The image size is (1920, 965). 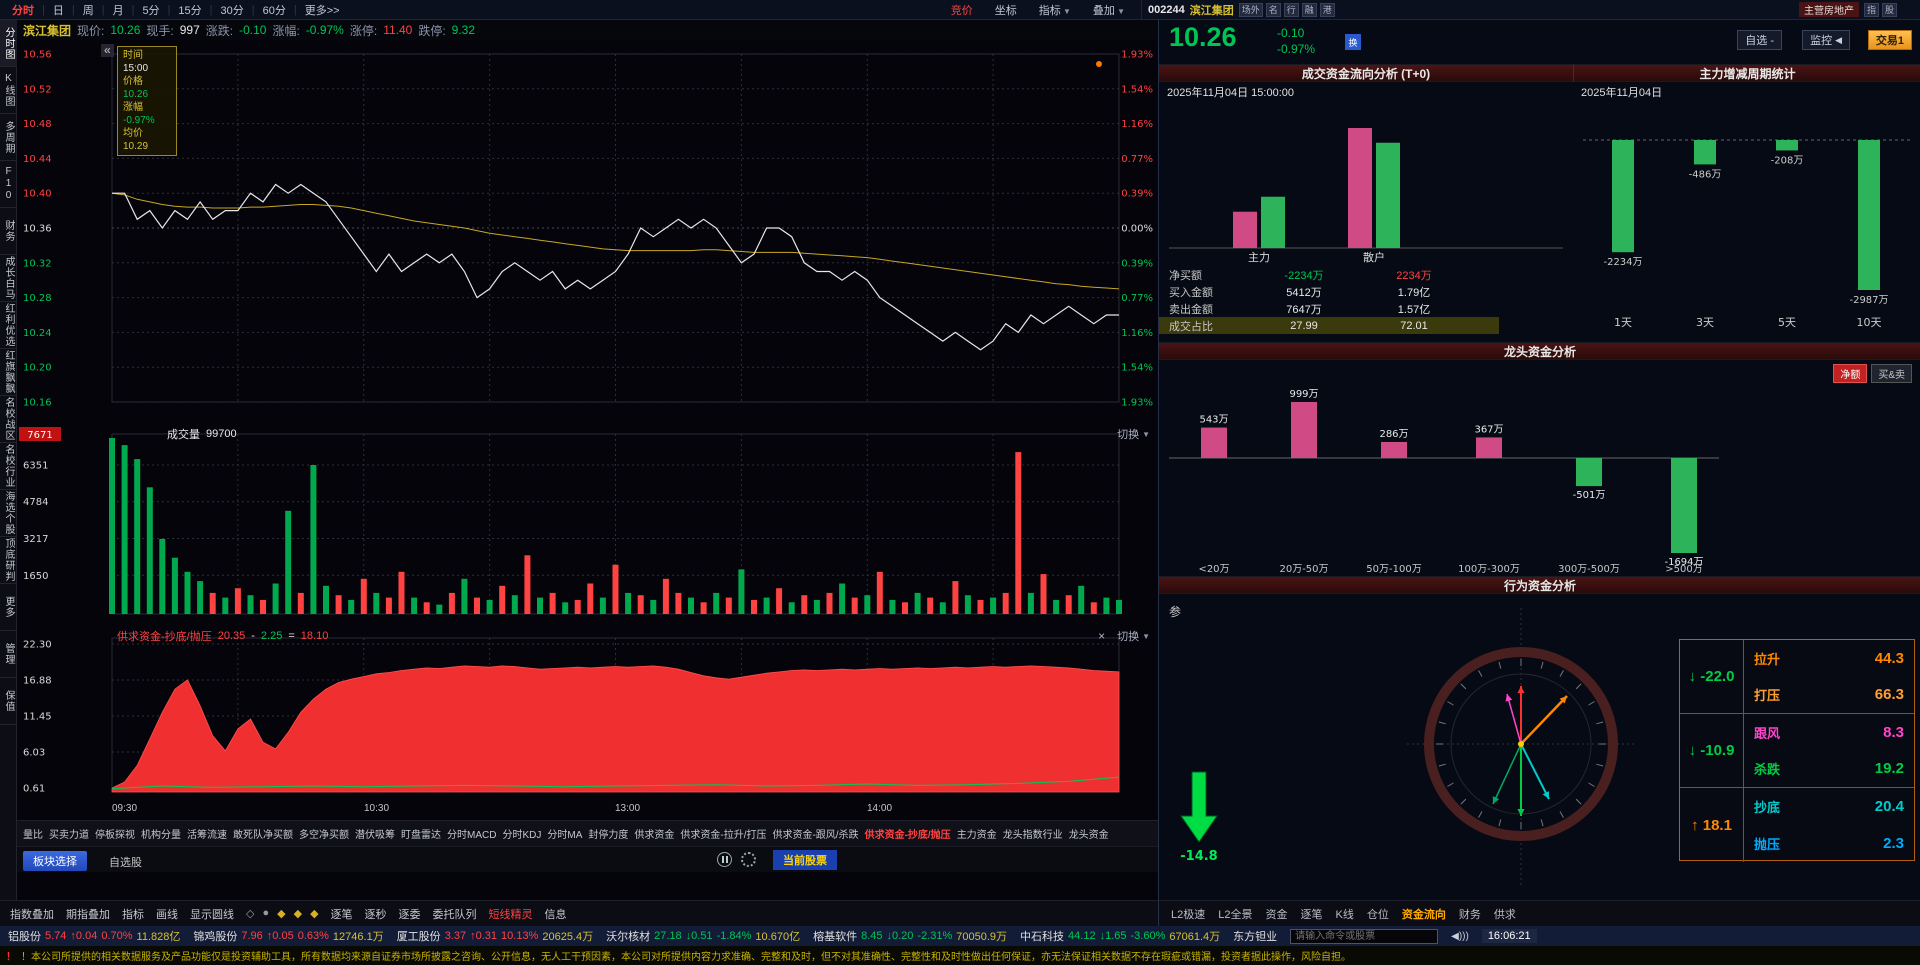 I want to click on chart-tool-2: 指标 ▼, so click(x=1054, y=10).